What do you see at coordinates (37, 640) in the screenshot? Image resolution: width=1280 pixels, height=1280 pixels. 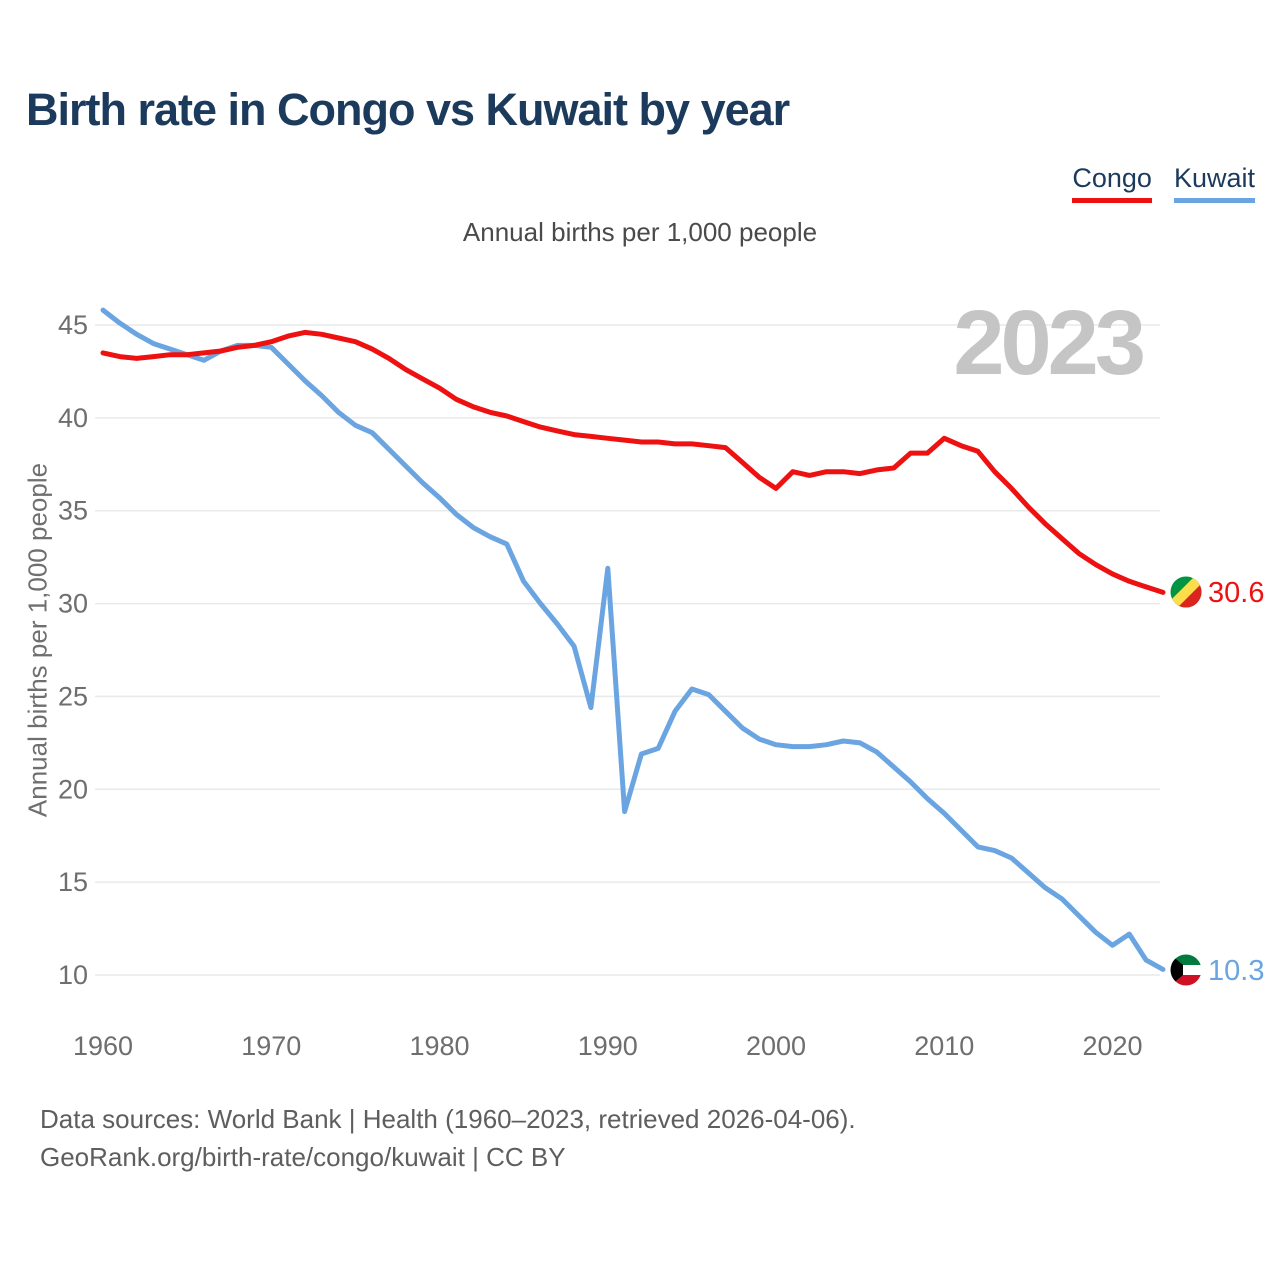 I see `y-axis-title: Annual births per 1,000 people` at bounding box center [37, 640].